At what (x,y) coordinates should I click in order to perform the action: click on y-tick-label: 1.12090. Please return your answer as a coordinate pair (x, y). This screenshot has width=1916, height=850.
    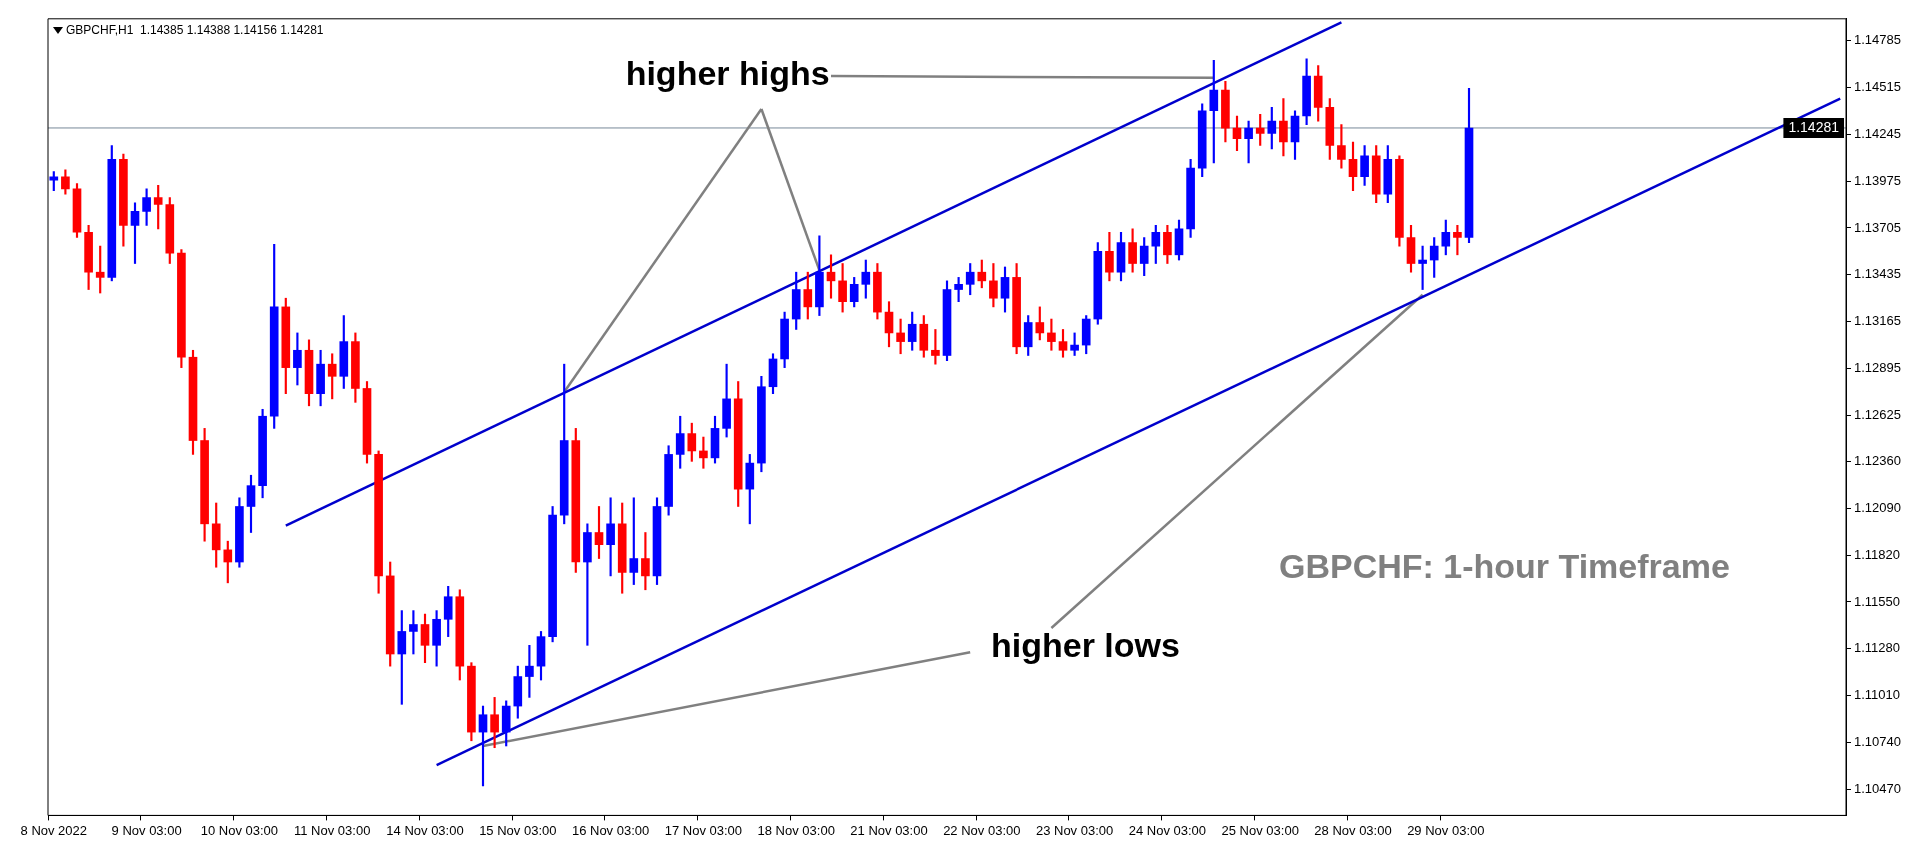
    Looking at the image, I should click on (1878, 507).